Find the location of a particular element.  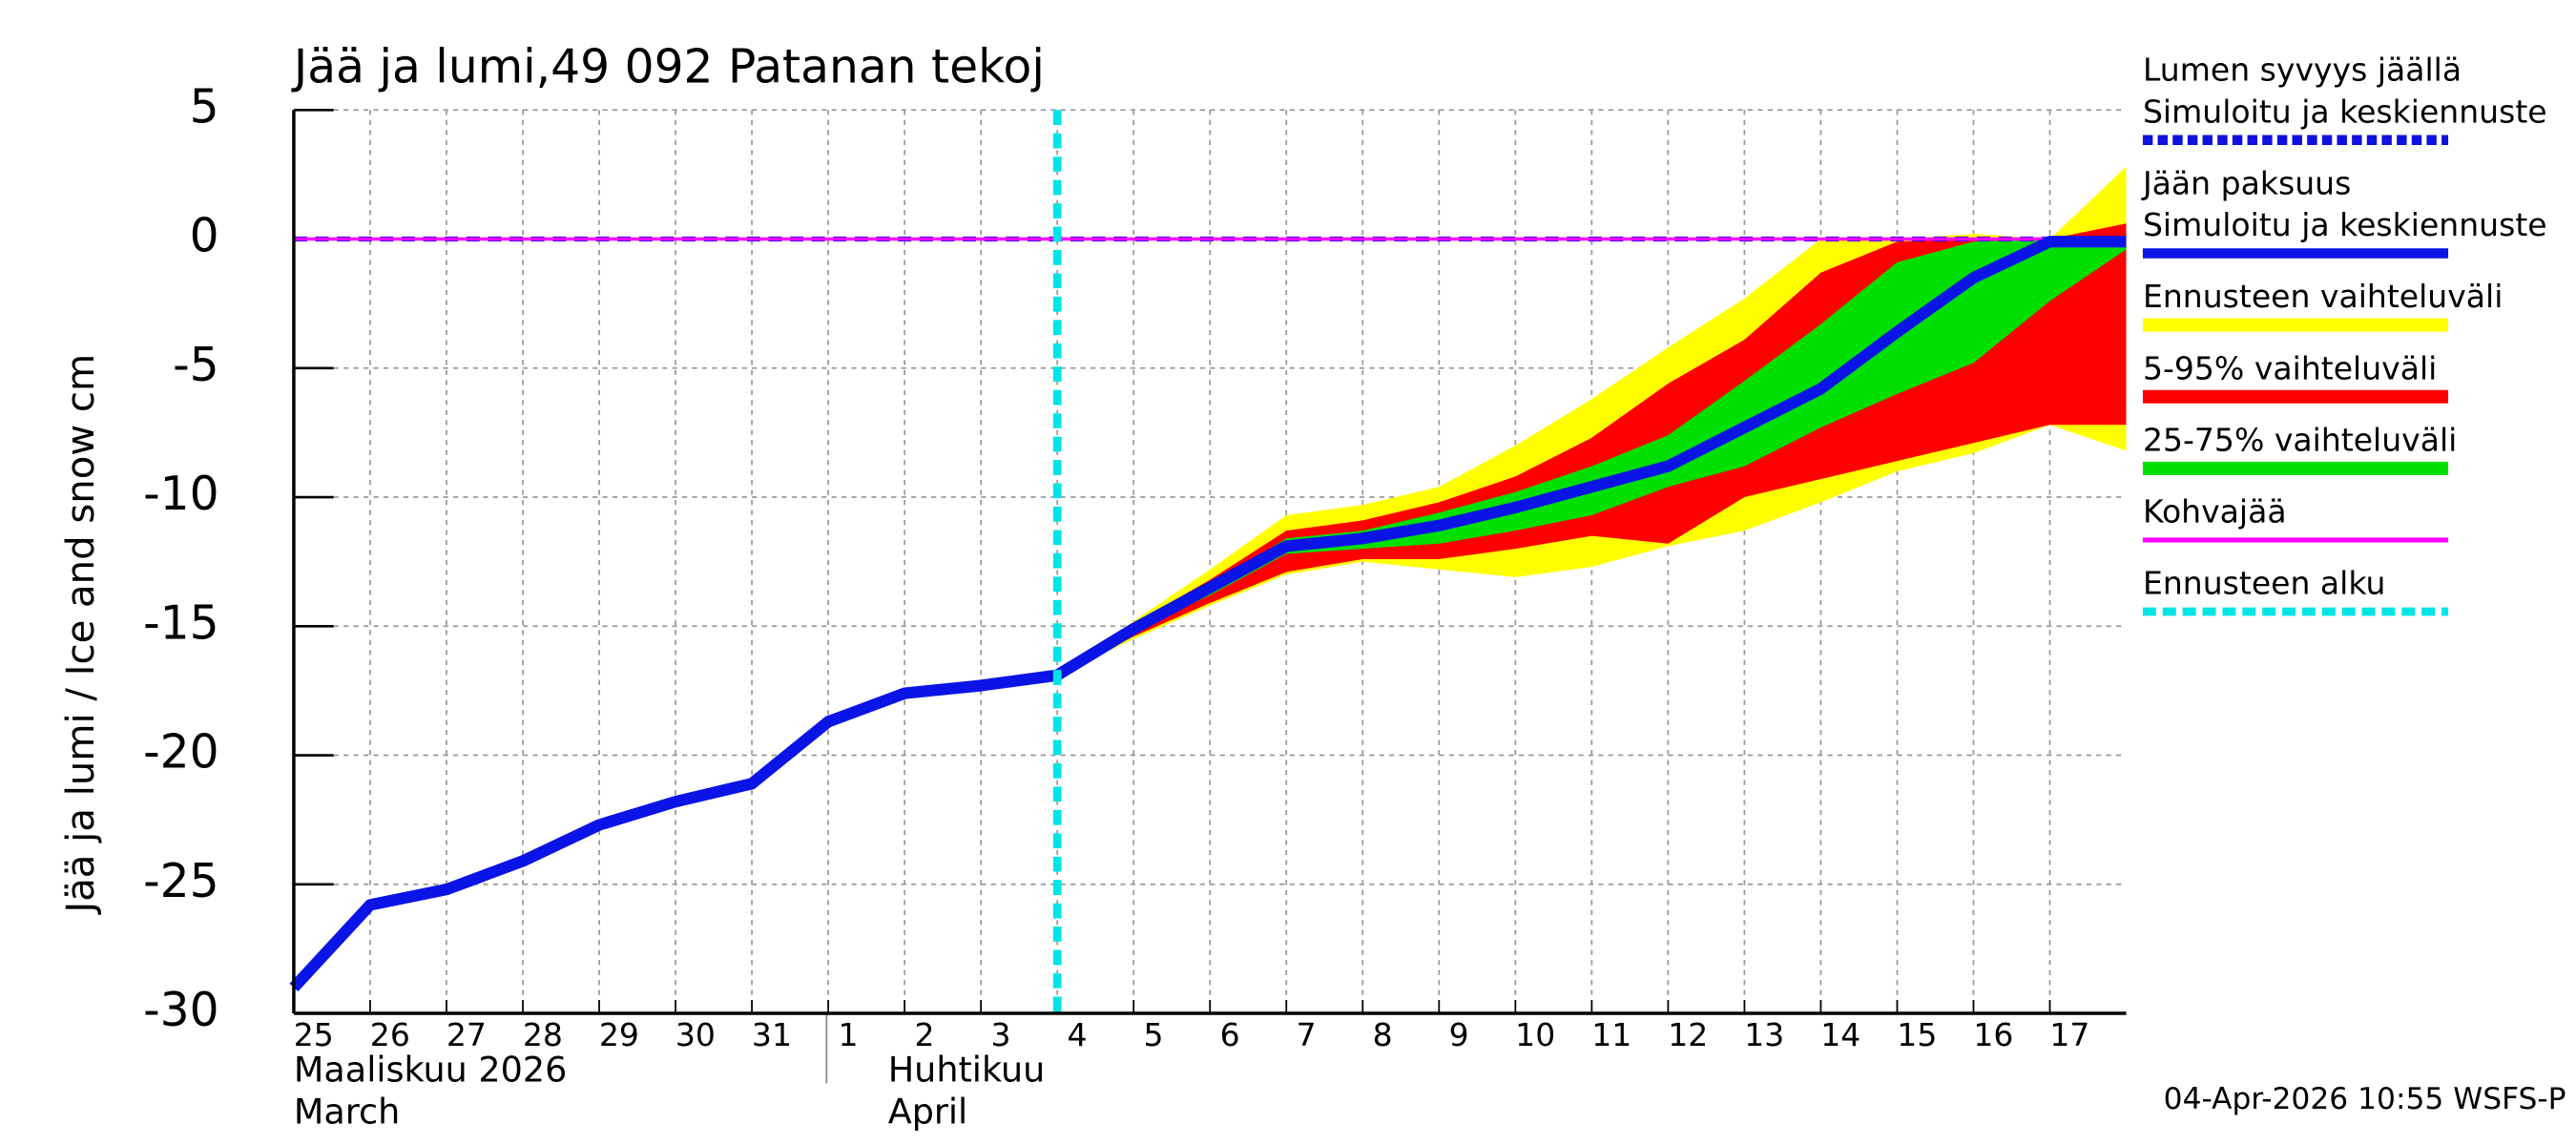

x-tick-label: 27 is located at coordinates (467, 1034).